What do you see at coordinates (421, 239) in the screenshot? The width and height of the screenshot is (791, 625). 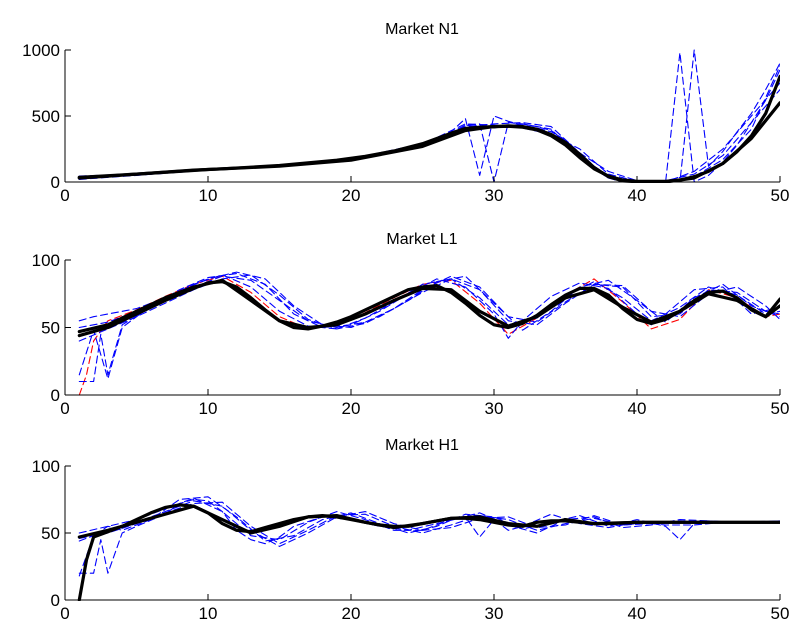 I see `chart-title: Market L1` at bounding box center [421, 239].